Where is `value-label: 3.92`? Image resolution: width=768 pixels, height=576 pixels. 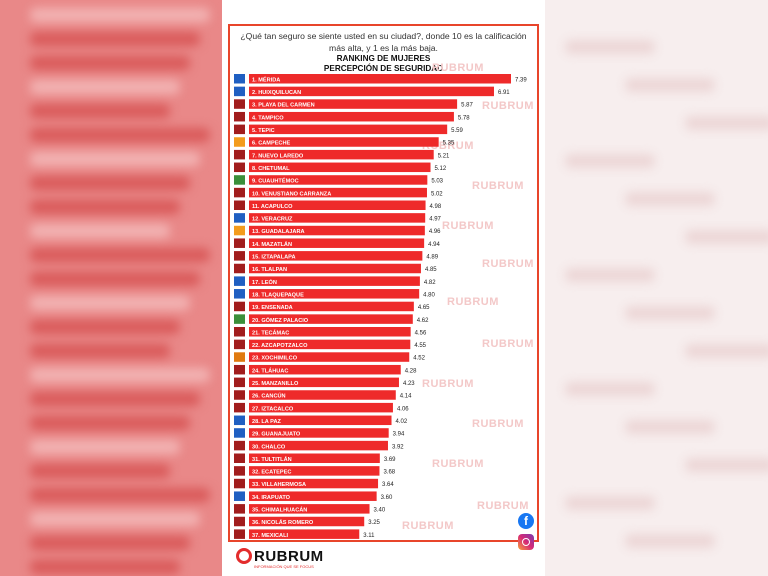
value-label: 3.92 is located at coordinates (398, 447).